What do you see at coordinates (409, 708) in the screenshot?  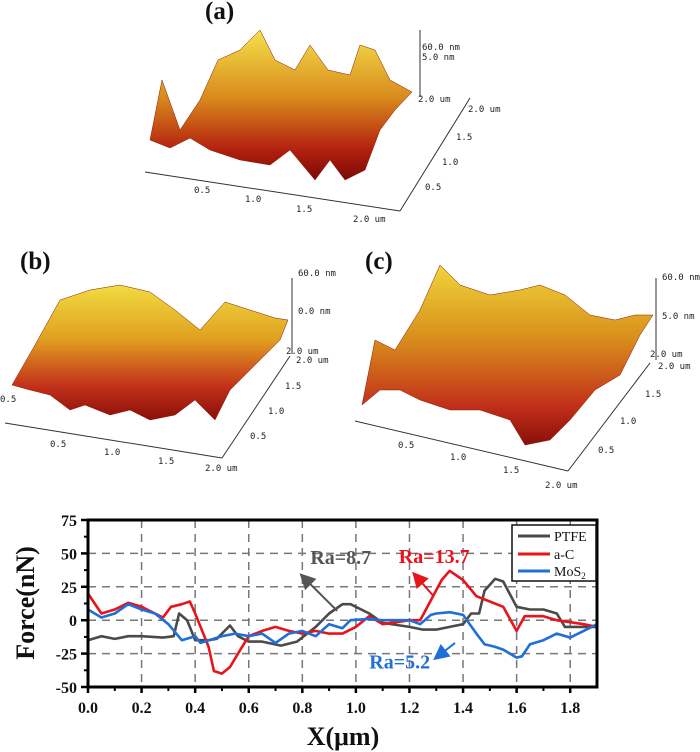 I see `x-tick-label: 1.2` at bounding box center [409, 708].